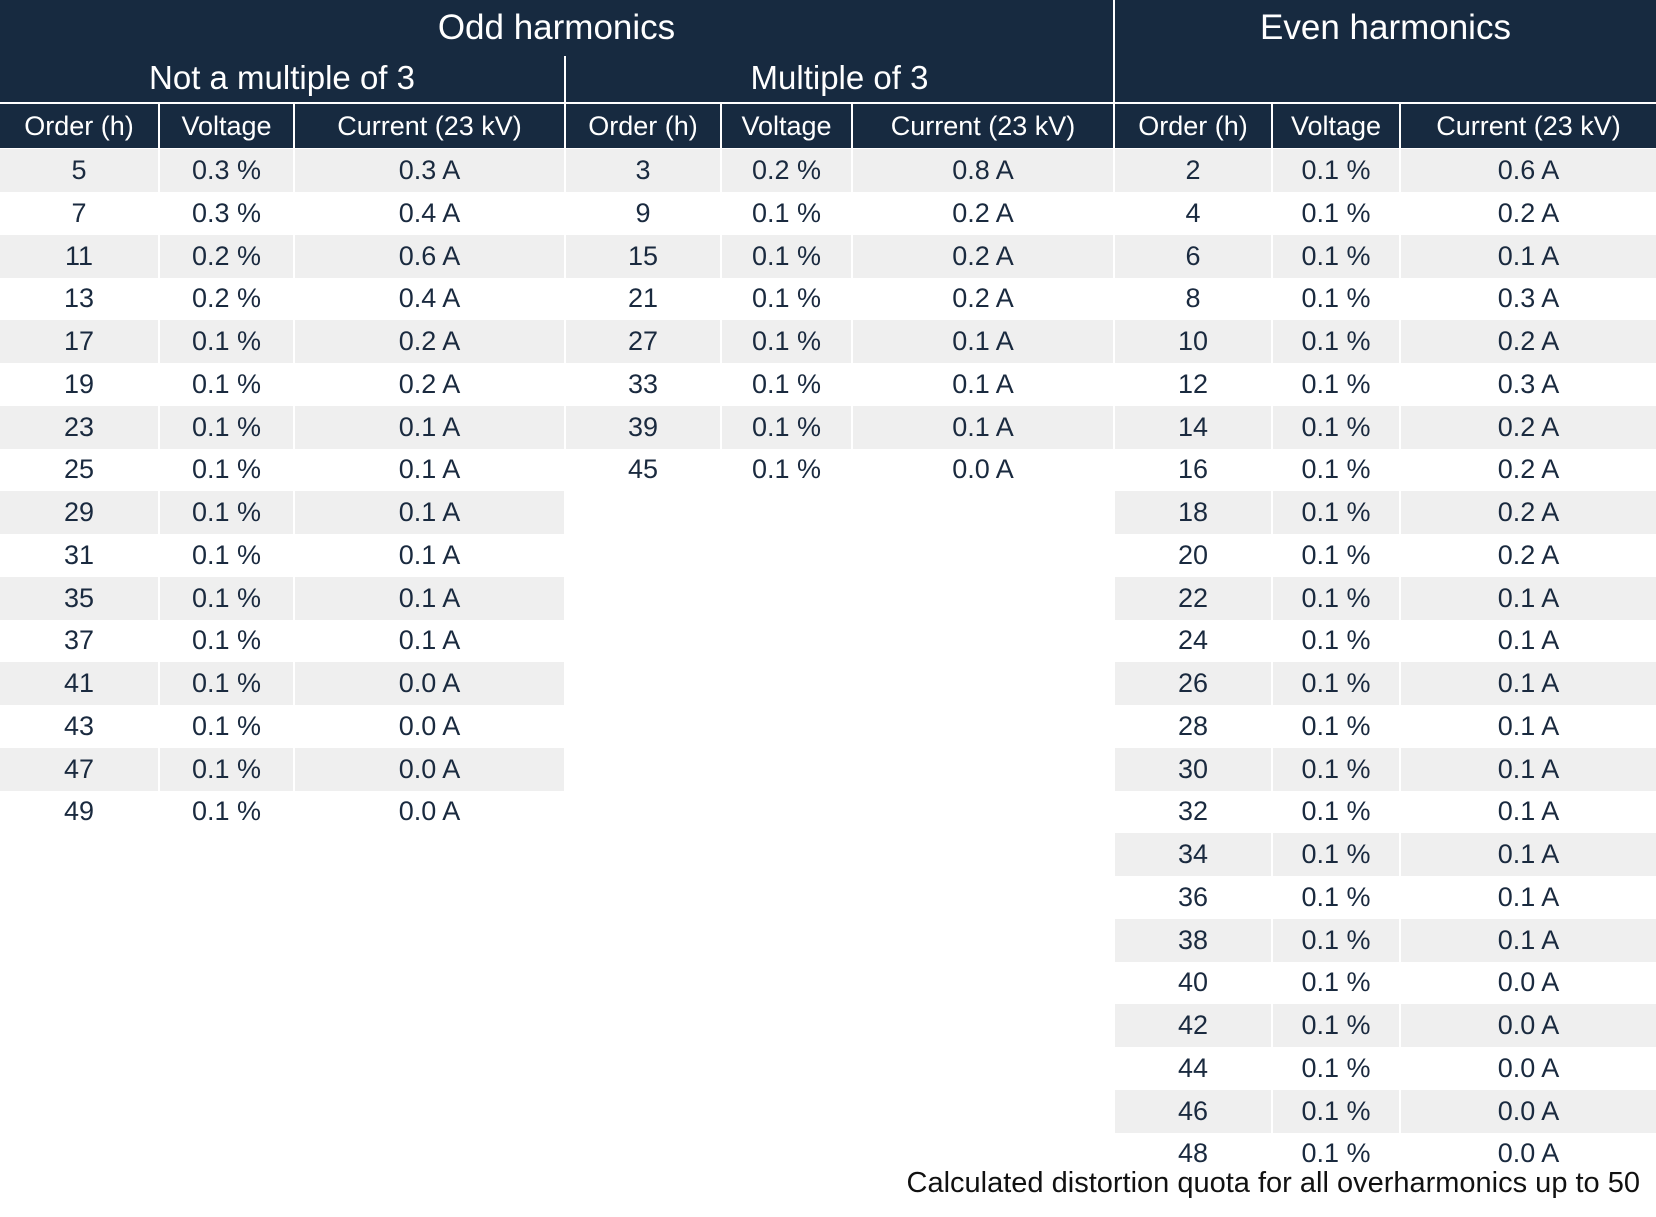 This screenshot has height=1217, width=1656. I want to click on multiple-of-3-order-cell: 21, so click(643, 298).